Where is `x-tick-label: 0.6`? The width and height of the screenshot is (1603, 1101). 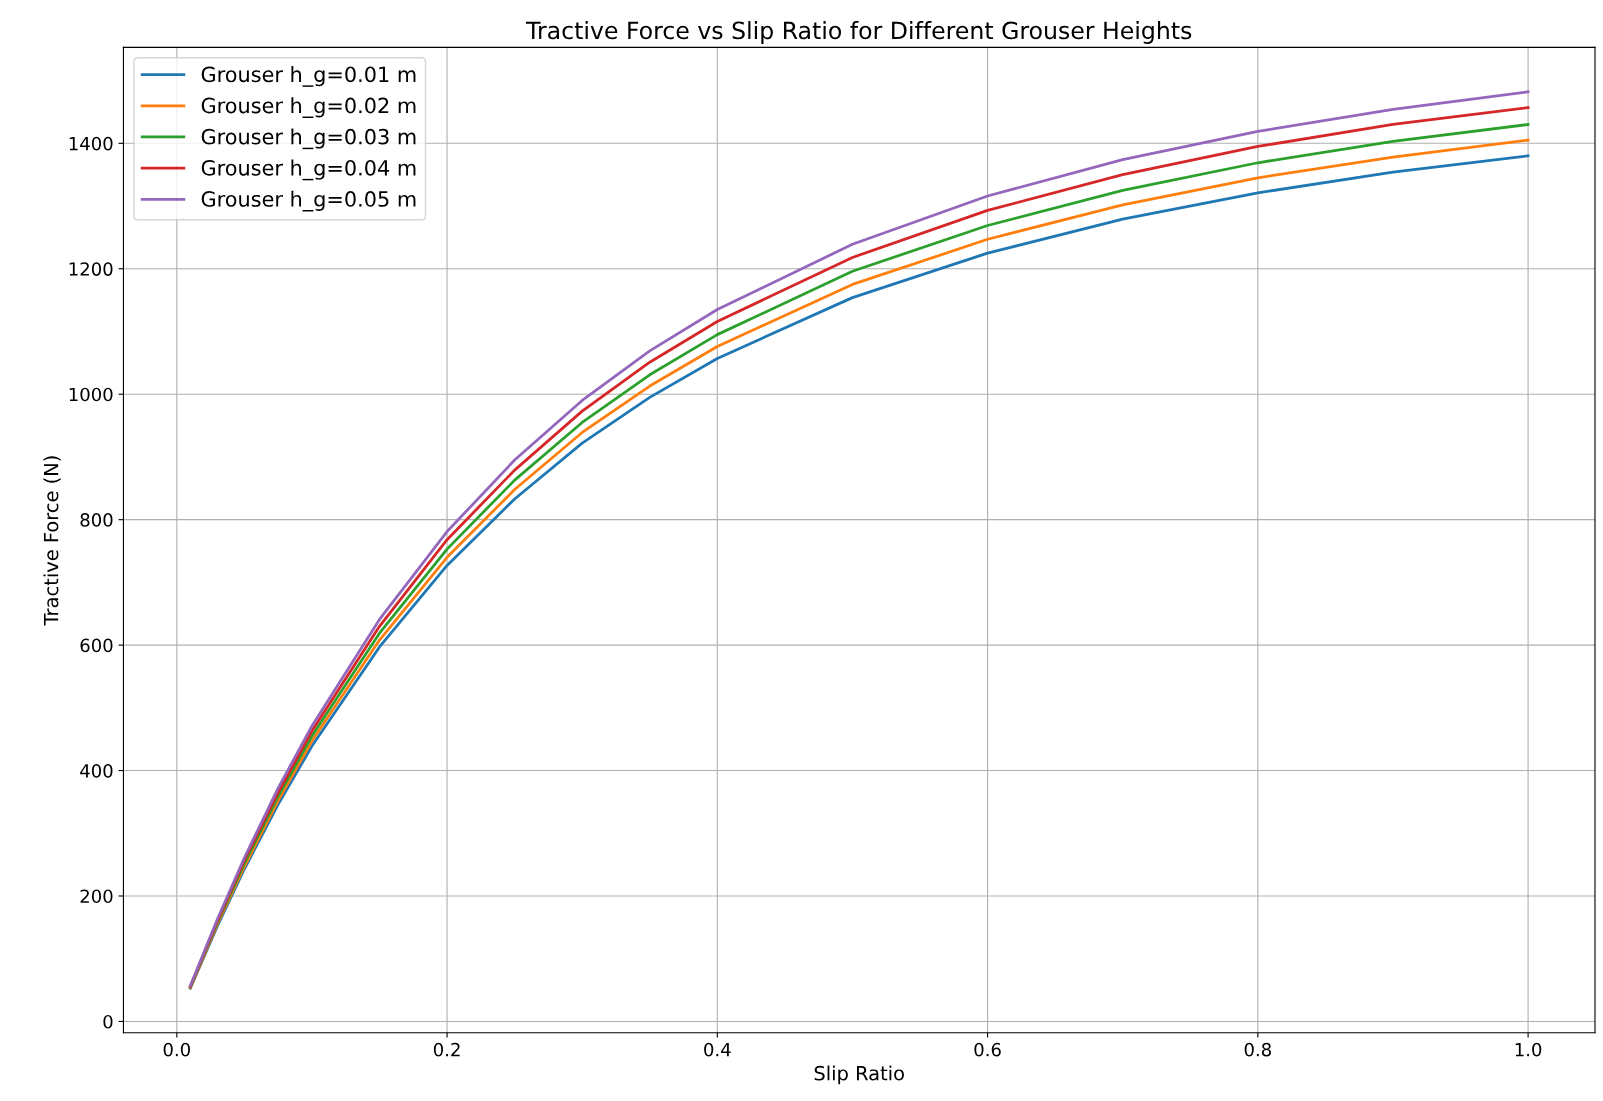
x-tick-label: 0.6 is located at coordinates (987, 1049).